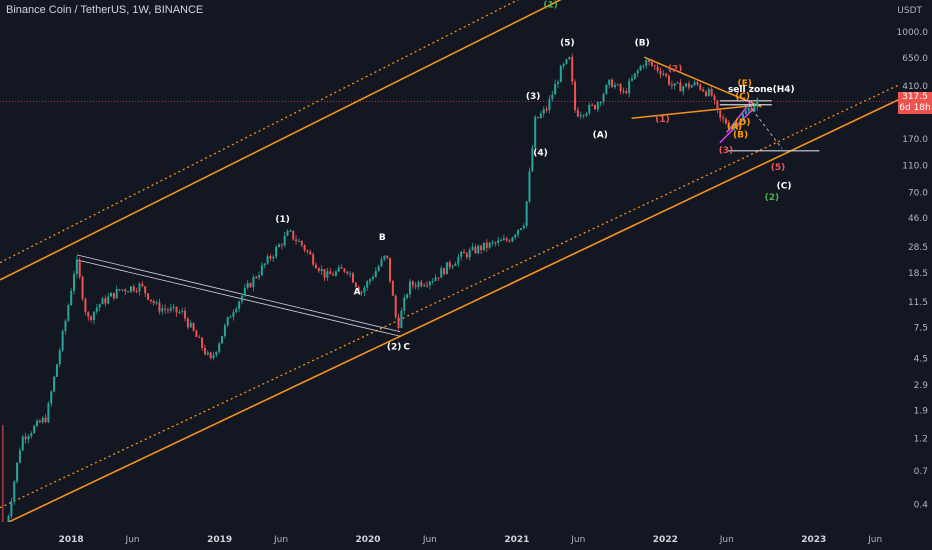  What do you see at coordinates (702, 82) in the screenshot?
I see `triangle-upper` at bounding box center [702, 82].